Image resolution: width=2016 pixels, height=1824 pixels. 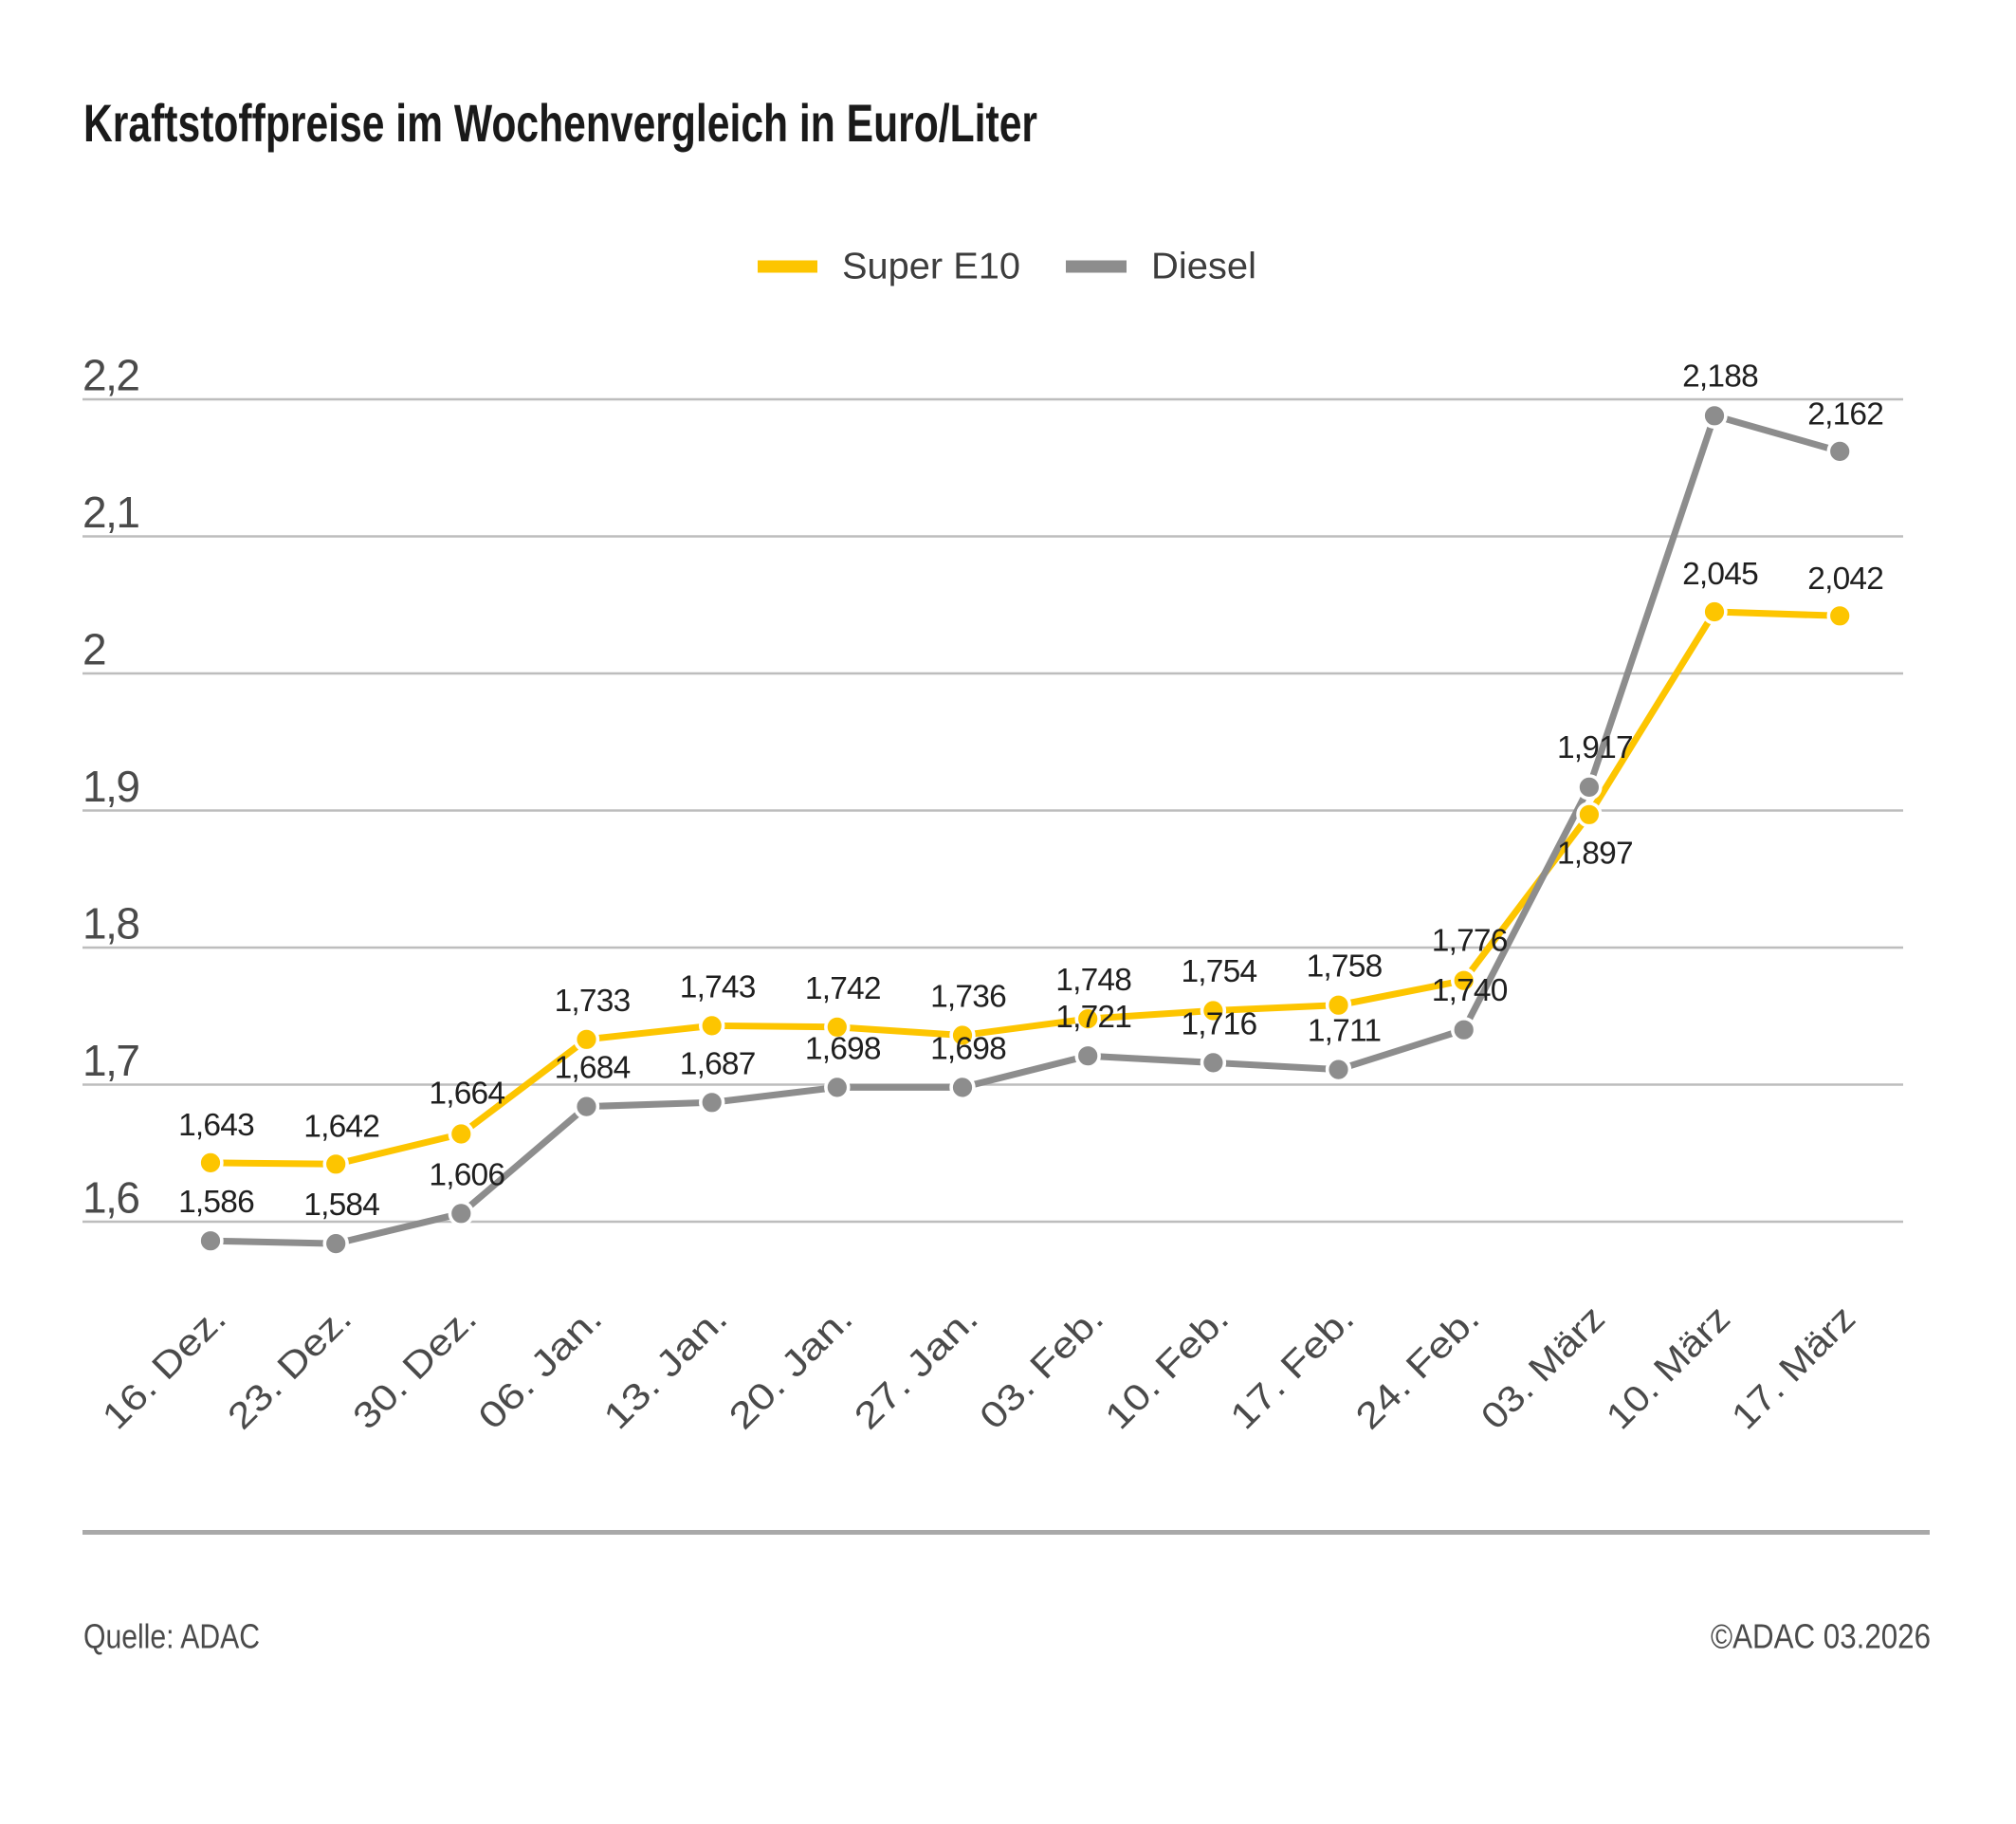 What do you see at coordinates (110, 512) in the screenshot?
I see `svg-text: 2,1` at bounding box center [110, 512].